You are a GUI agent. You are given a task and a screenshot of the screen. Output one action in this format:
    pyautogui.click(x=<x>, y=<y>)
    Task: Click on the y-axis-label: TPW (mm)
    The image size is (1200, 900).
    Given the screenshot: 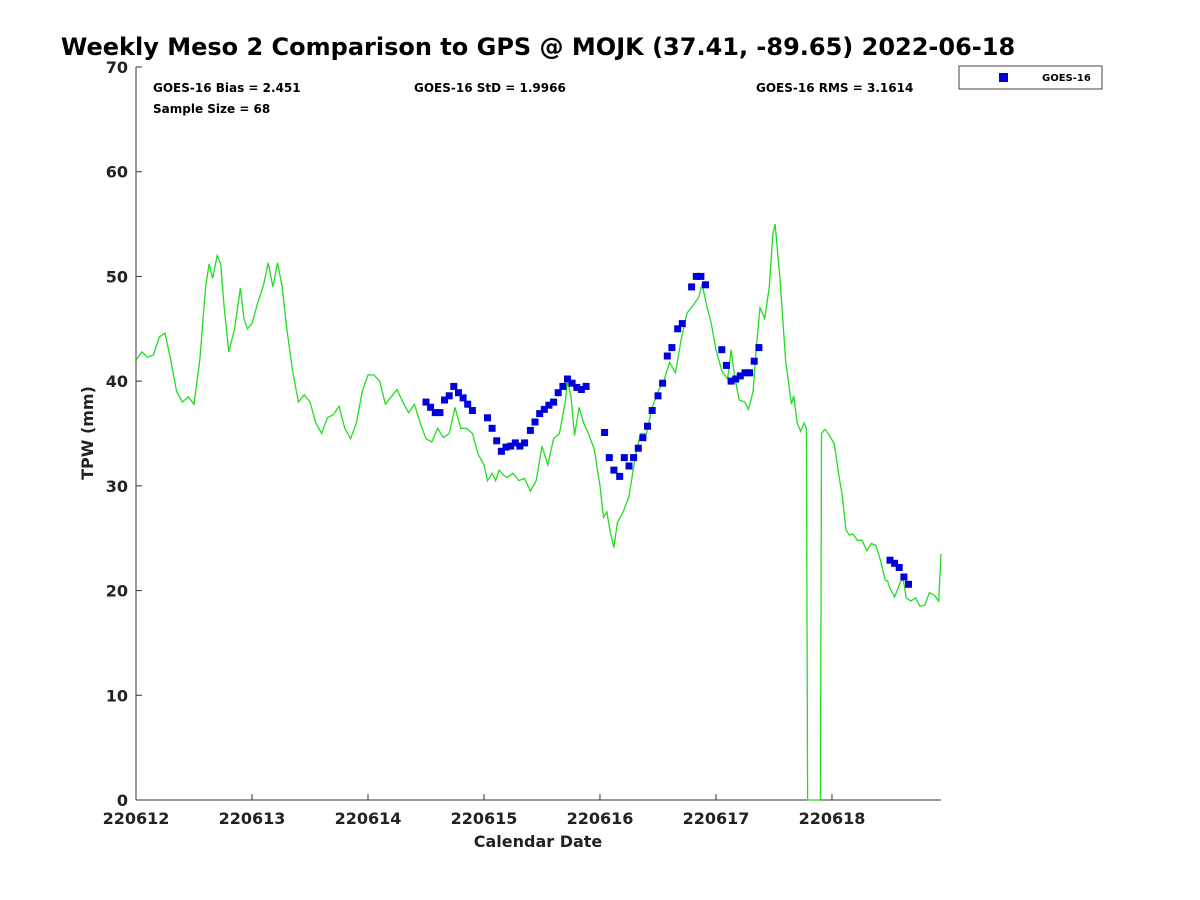 What is the action you would take?
    pyautogui.click(x=87, y=433)
    